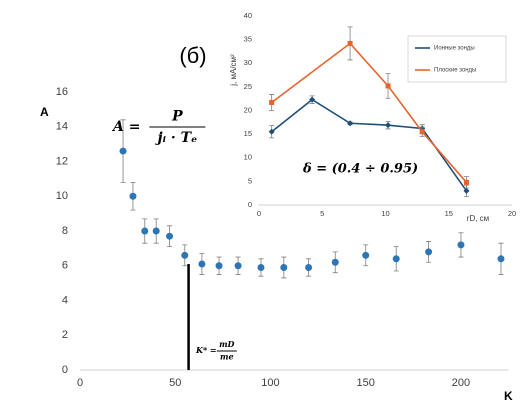 This screenshot has height=411, width=524. I want to click on series-line, so click(369, 145).